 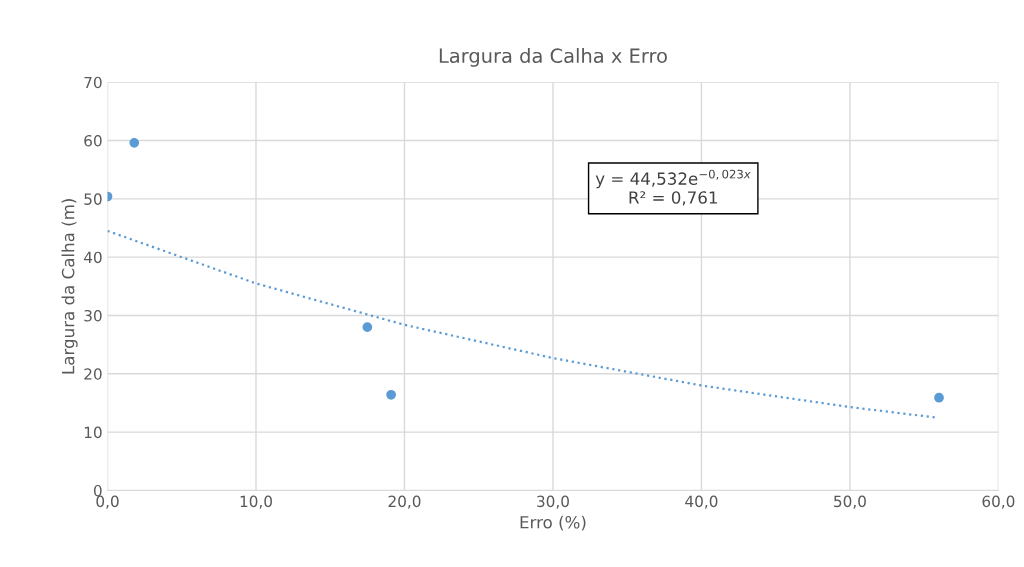 What do you see at coordinates (404, 502) in the screenshot?
I see `x-tick-label: 20,0` at bounding box center [404, 502].